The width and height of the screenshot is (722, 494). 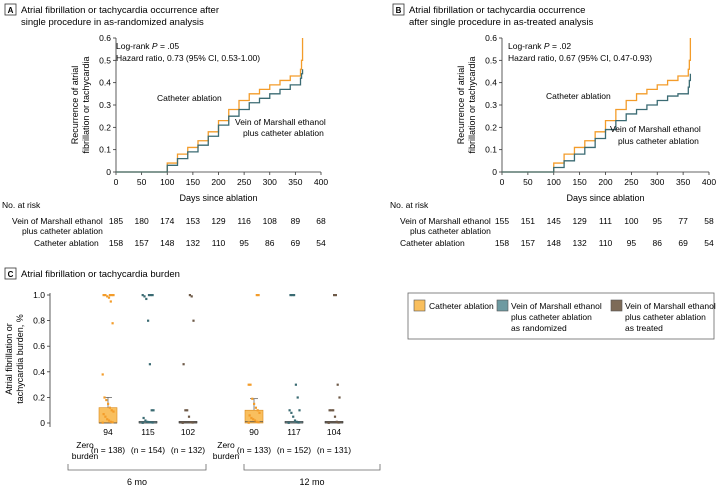 What do you see at coordinates (108, 450) in the screenshot?
I see `c-n-label: (n = 138)` at bounding box center [108, 450].